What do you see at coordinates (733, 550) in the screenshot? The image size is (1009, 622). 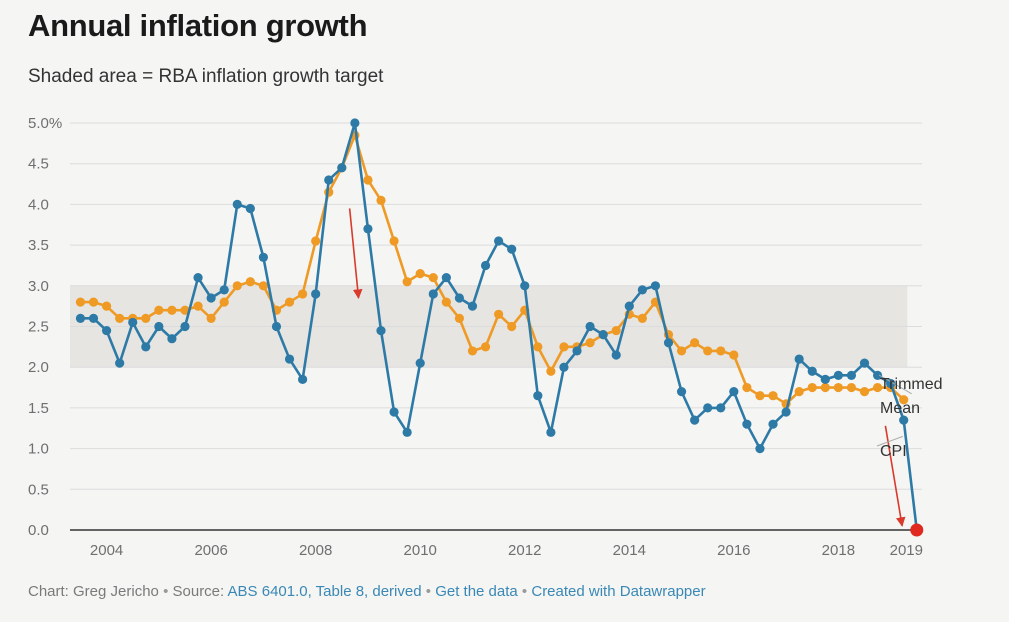 I see `x-tick-label: 2016` at bounding box center [733, 550].